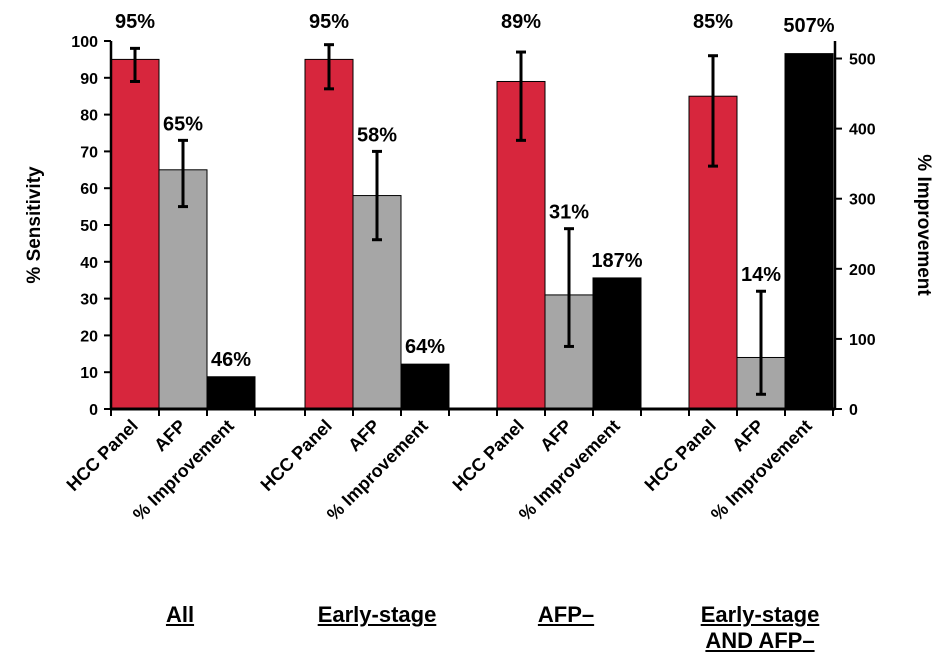  I want to click on y-left-tick-label: 60, so click(89, 189).